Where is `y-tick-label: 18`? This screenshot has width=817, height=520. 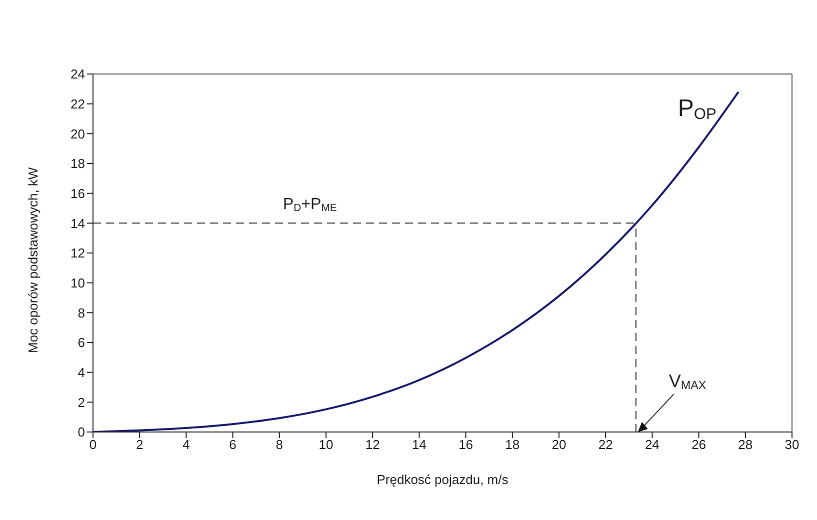
y-tick-label: 18 is located at coordinates (77, 164).